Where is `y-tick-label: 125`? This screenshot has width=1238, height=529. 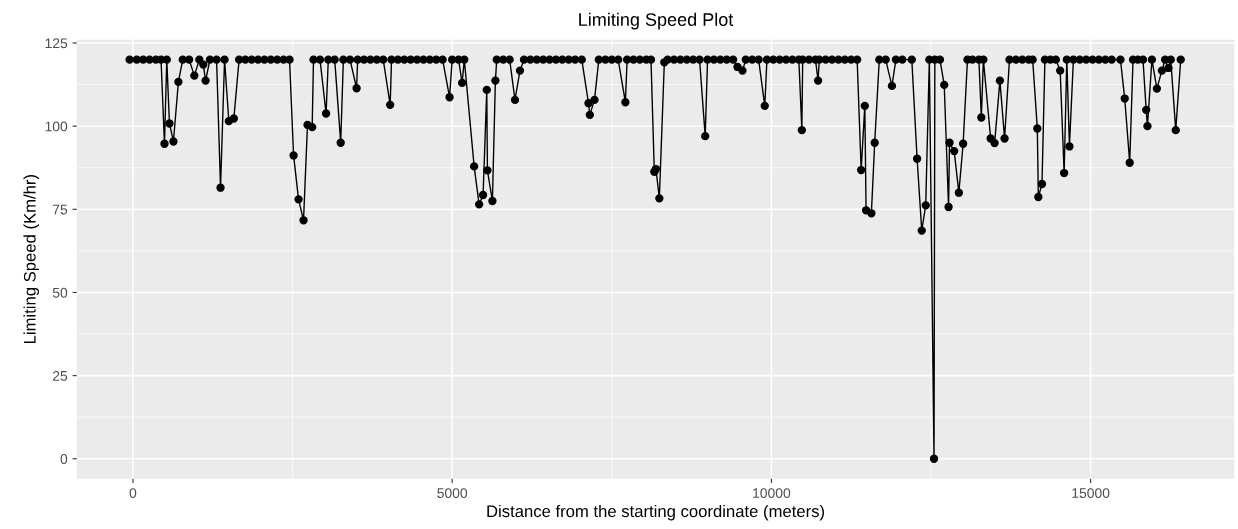
y-tick-label: 125 is located at coordinates (56, 43).